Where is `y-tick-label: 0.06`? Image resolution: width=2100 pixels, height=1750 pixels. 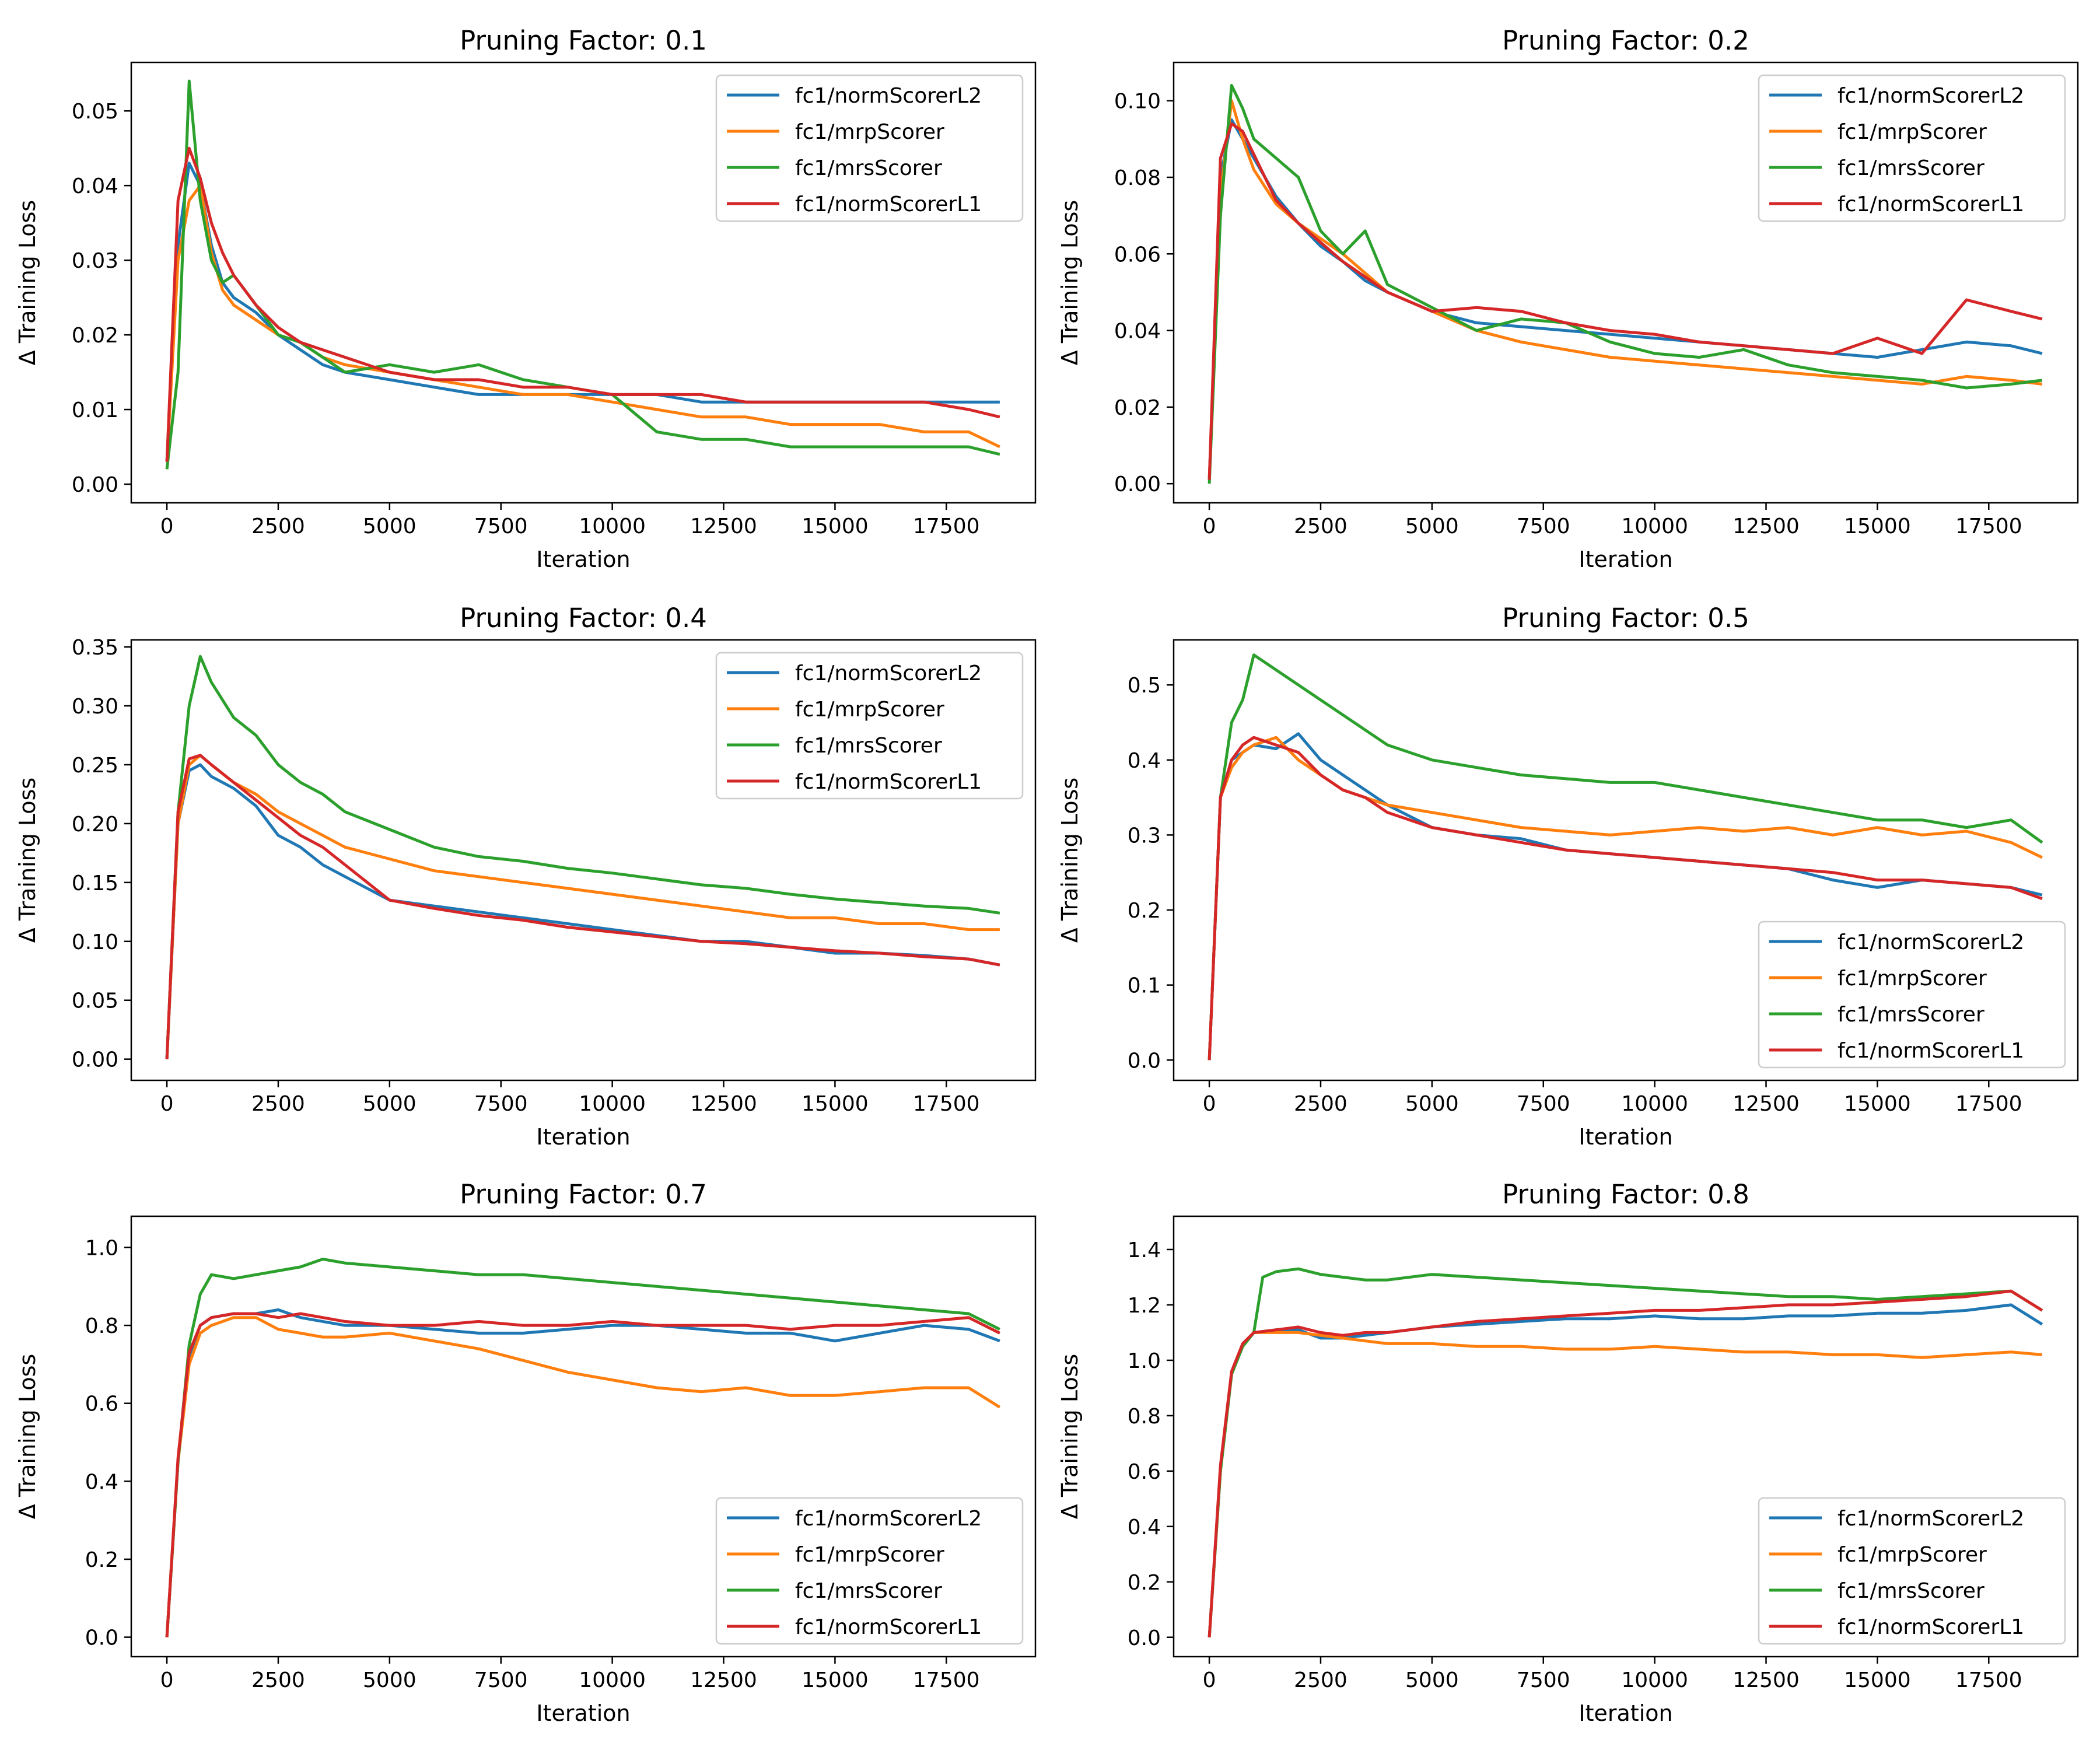
y-tick-label: 0.06 is located at coordinates (1137, 255).